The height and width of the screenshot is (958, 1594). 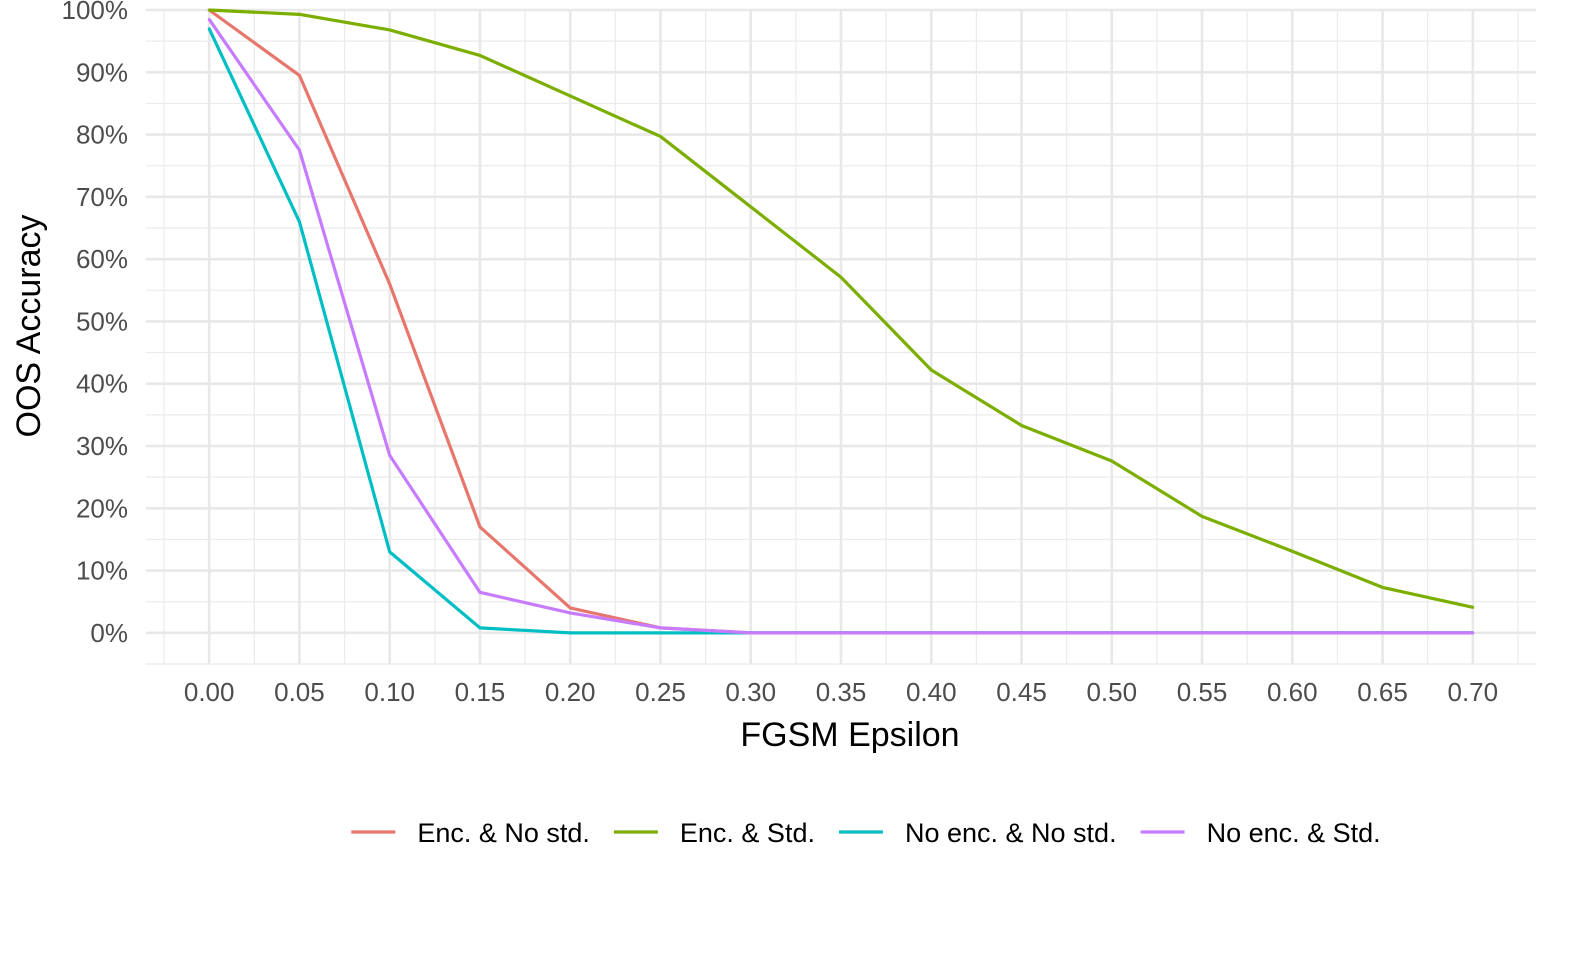 What do you see at coordinates (102, 135) in the screenshot?
I see `y-tick-label: 80%` at bounding box center [102, 135].